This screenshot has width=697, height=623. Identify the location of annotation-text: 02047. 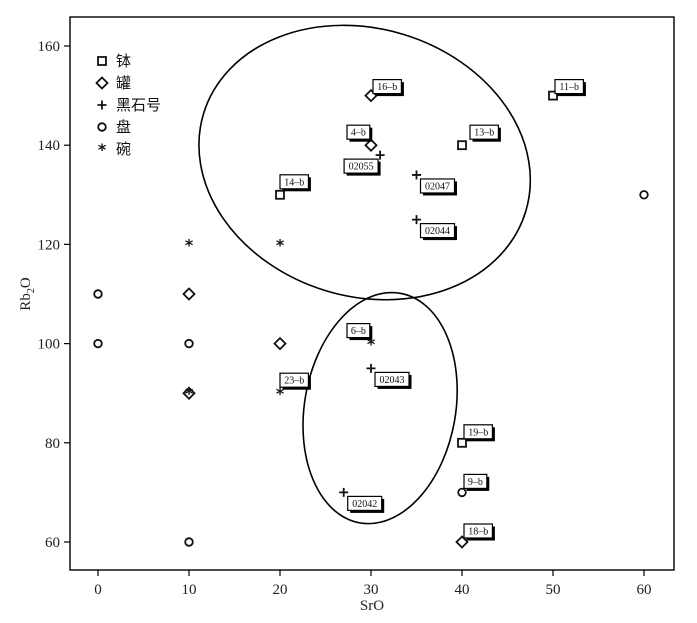
(437, 186).